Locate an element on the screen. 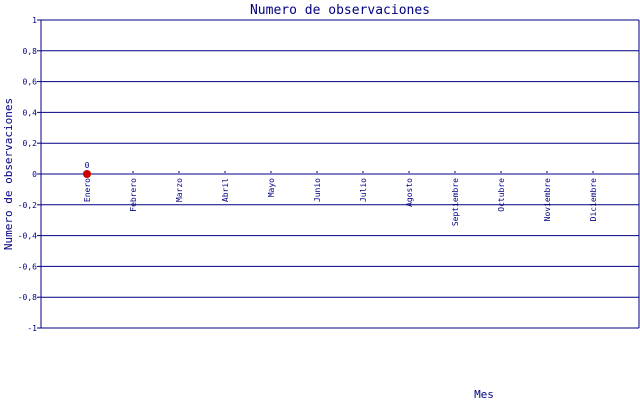  y-tick-label: 1 is located at coordinates (34, 20).